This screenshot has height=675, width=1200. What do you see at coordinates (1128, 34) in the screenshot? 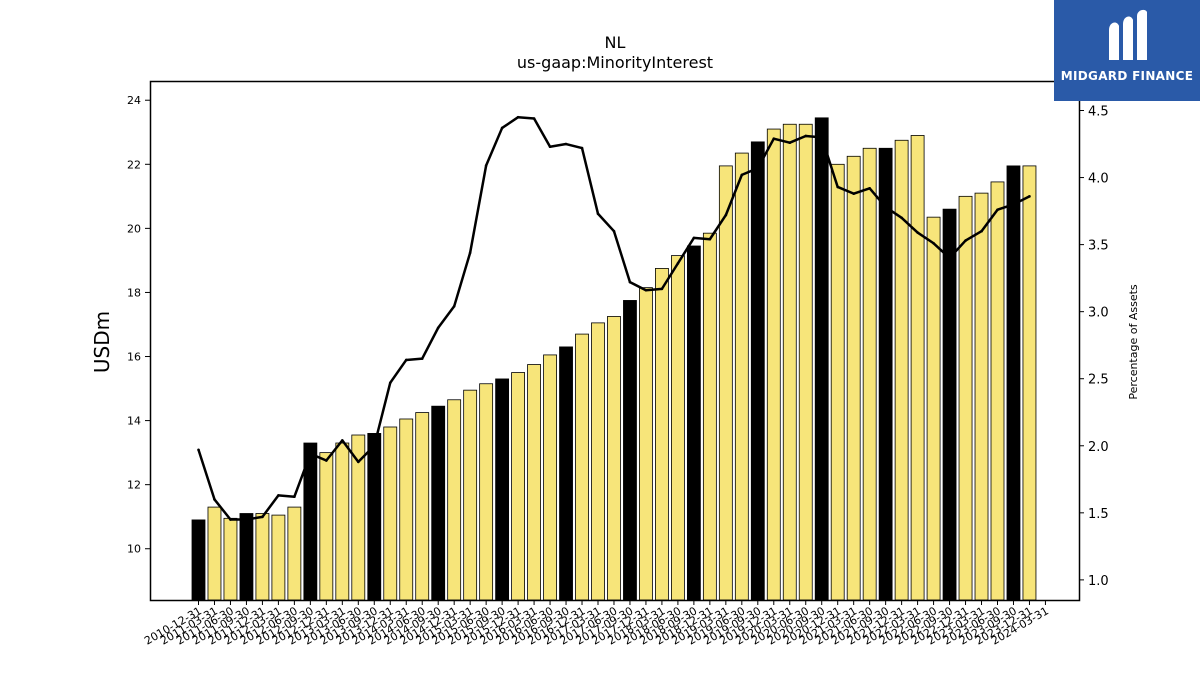
I see `midgard-m-logo-icon` at bounding box center [1128, 34].